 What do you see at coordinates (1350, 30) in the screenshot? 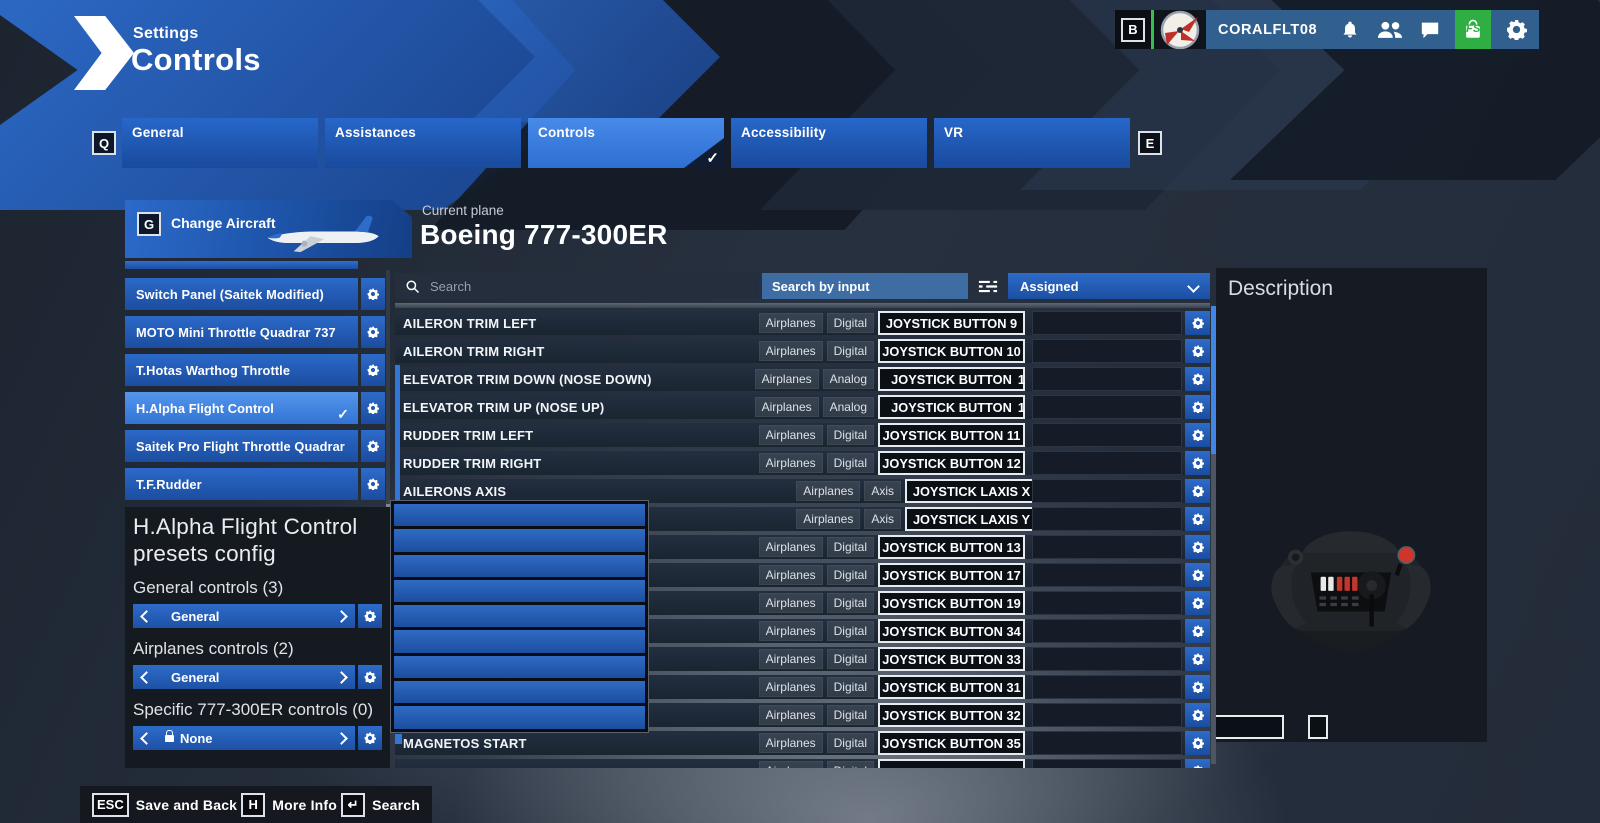
I see `notifications-bell-icon` at bounding box center [1350, 30].